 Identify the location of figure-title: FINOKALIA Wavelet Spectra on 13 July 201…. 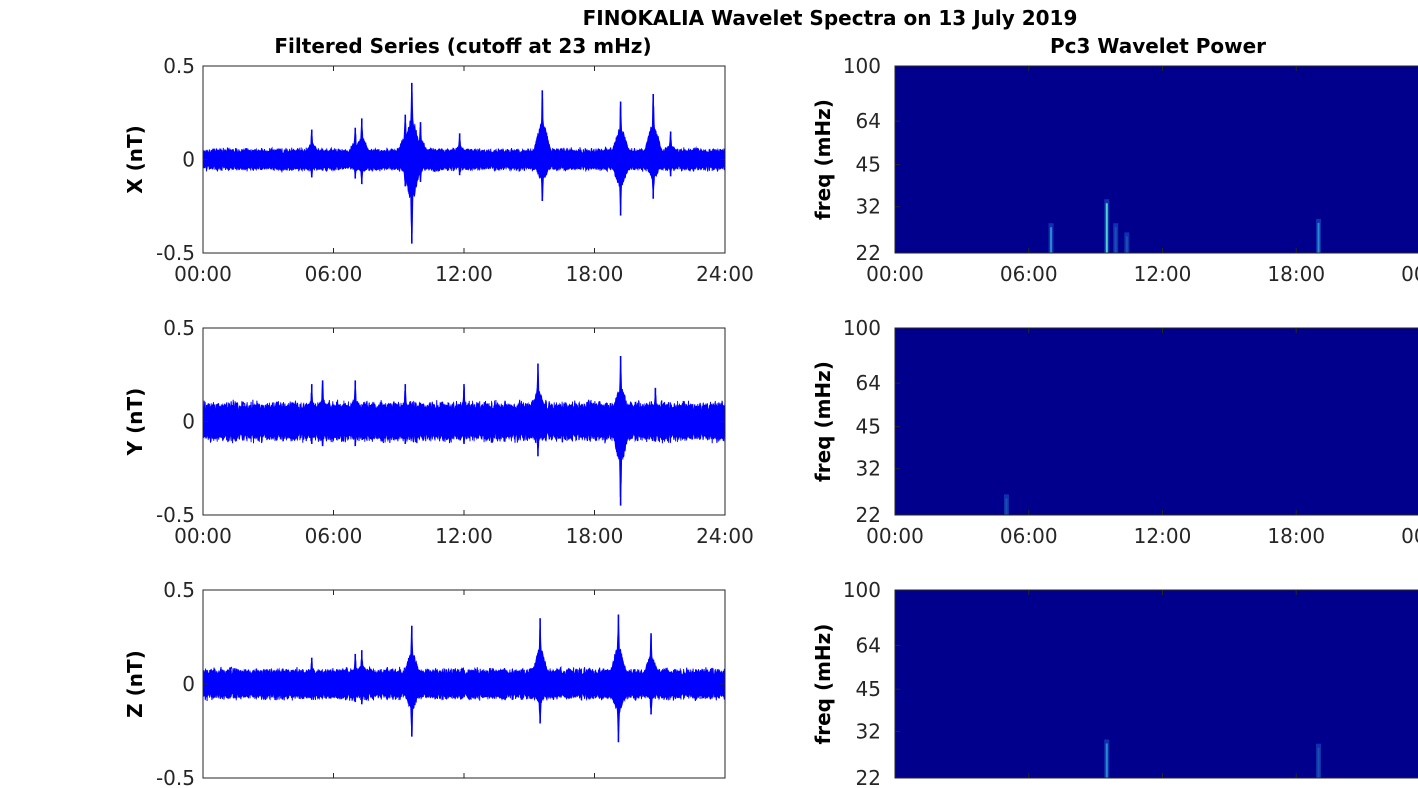
(830, 18).